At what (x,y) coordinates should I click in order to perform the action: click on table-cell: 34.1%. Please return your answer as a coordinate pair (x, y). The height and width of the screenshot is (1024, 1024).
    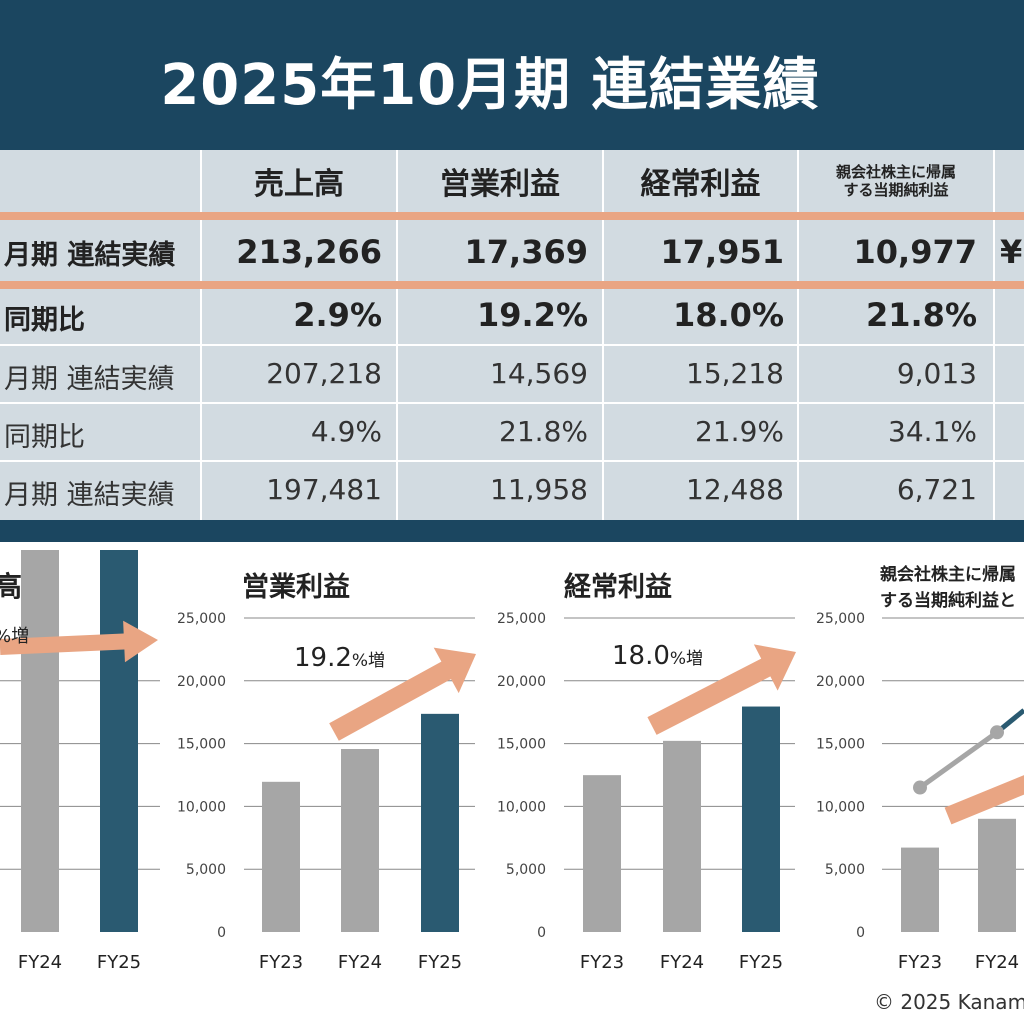
    Looking at the image, I should click on (932, 431).